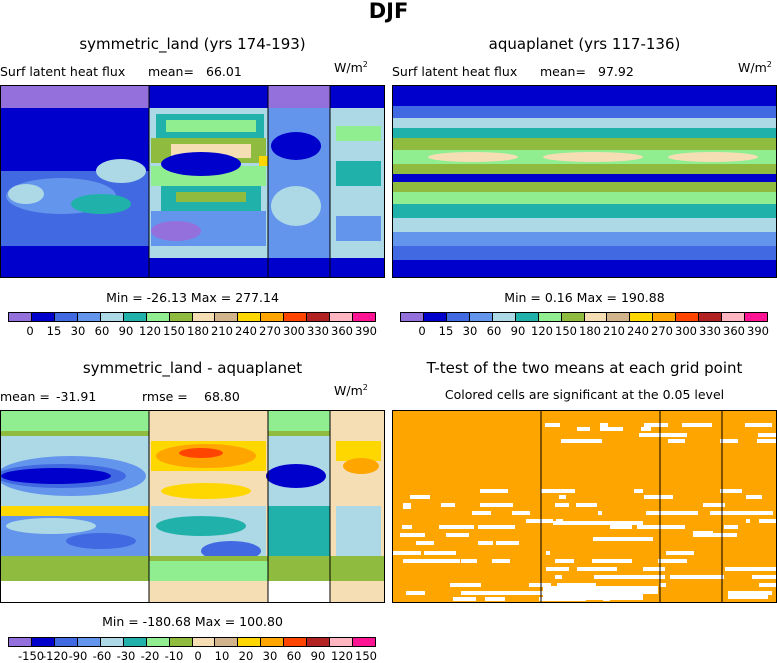 The width and height of the screenshot is (777, 663). Describe the element at coordinates (584, 181) in the screenshot. I see `panel2-map` at that location.